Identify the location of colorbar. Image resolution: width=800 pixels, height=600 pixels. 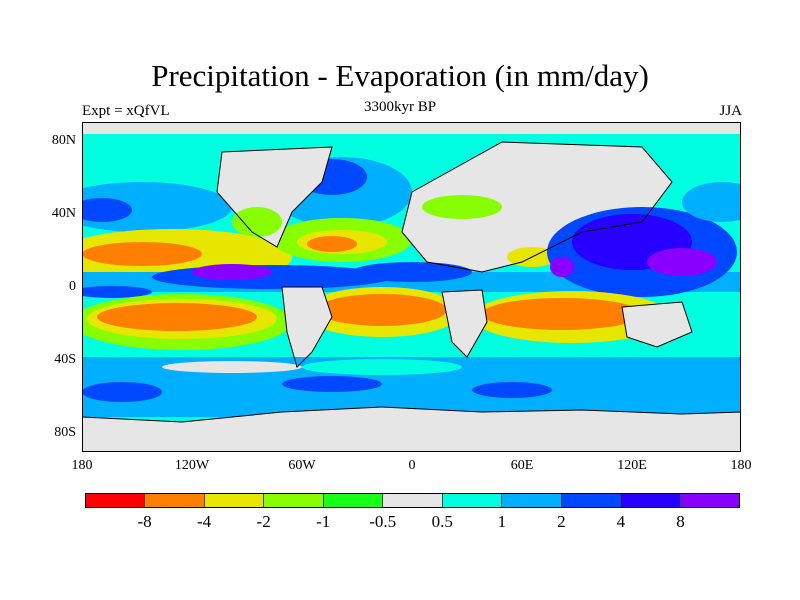
(412, 500).